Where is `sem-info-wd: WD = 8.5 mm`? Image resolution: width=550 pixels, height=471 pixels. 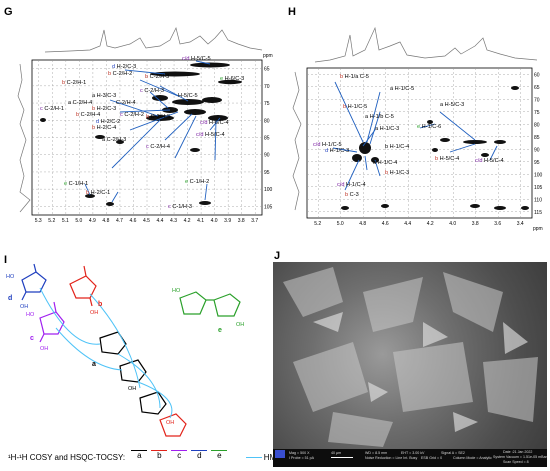 sem-info-wd: WD = 8.5 mm is located at coordinates (376, 453).